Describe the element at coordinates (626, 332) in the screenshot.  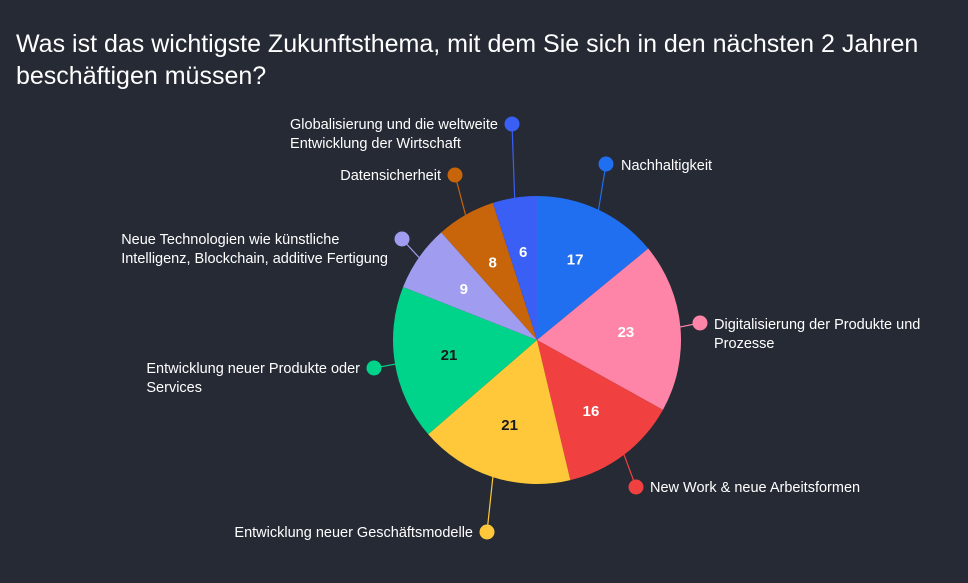
I see `slice-value-label: 23` at that location.